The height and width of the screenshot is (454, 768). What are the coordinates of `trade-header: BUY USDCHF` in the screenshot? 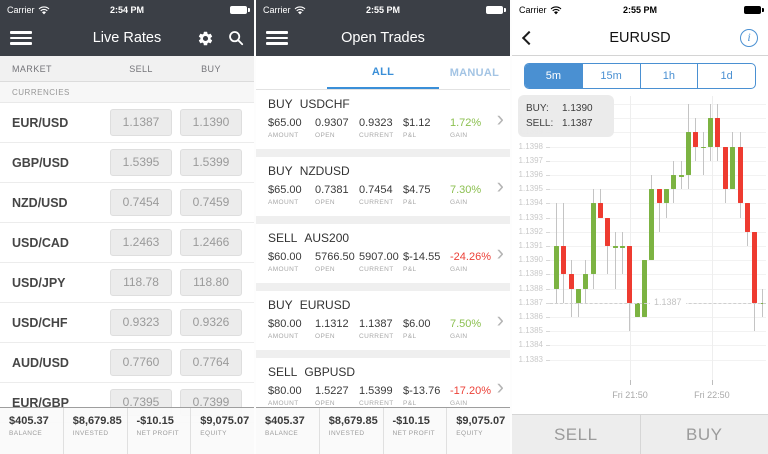 It's located at (384, 104).